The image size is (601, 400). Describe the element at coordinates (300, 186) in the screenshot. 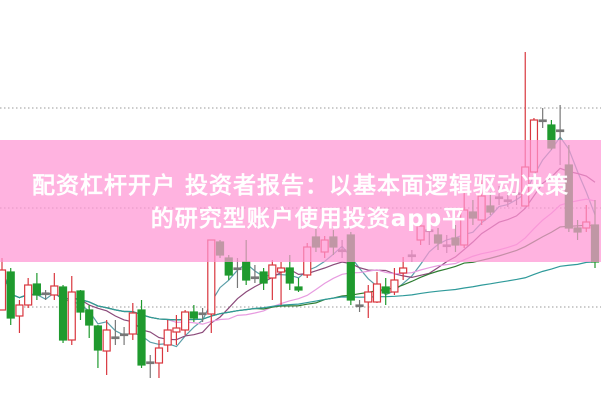

I see `title-line-1: 配资杠杆开户 投资者报告：以基本面逻辑驱动决策` at that location.